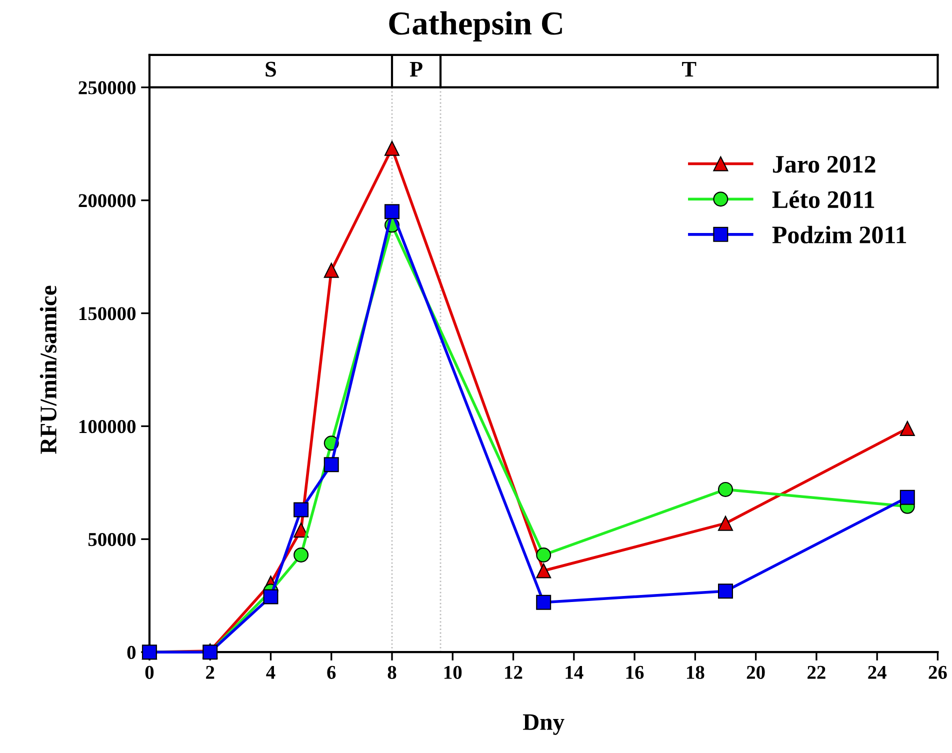 The height and width of the screenshot is (753, 952). Describe the element at coordinates (271, 69) in the screenshot. I see `text: S` at that location.